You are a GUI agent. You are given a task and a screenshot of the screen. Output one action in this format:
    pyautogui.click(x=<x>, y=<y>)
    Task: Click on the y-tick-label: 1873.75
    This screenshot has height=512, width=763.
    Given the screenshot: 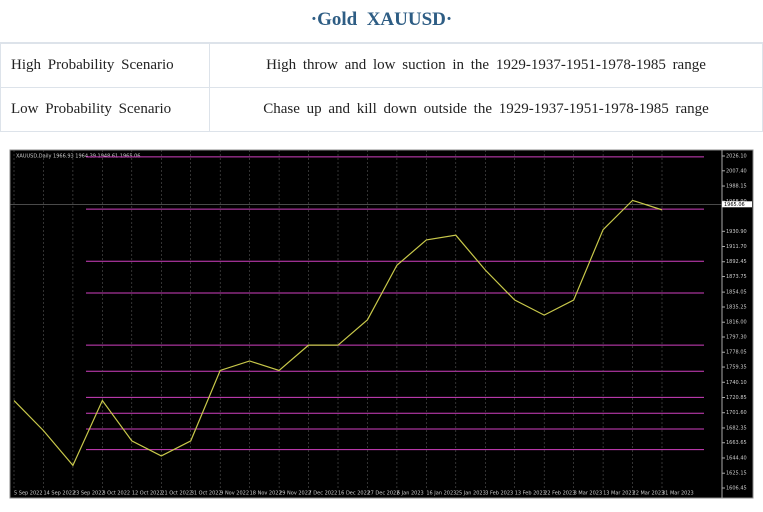 What is the action you would take?
    pyautogui.click(x=736, y=277)
    